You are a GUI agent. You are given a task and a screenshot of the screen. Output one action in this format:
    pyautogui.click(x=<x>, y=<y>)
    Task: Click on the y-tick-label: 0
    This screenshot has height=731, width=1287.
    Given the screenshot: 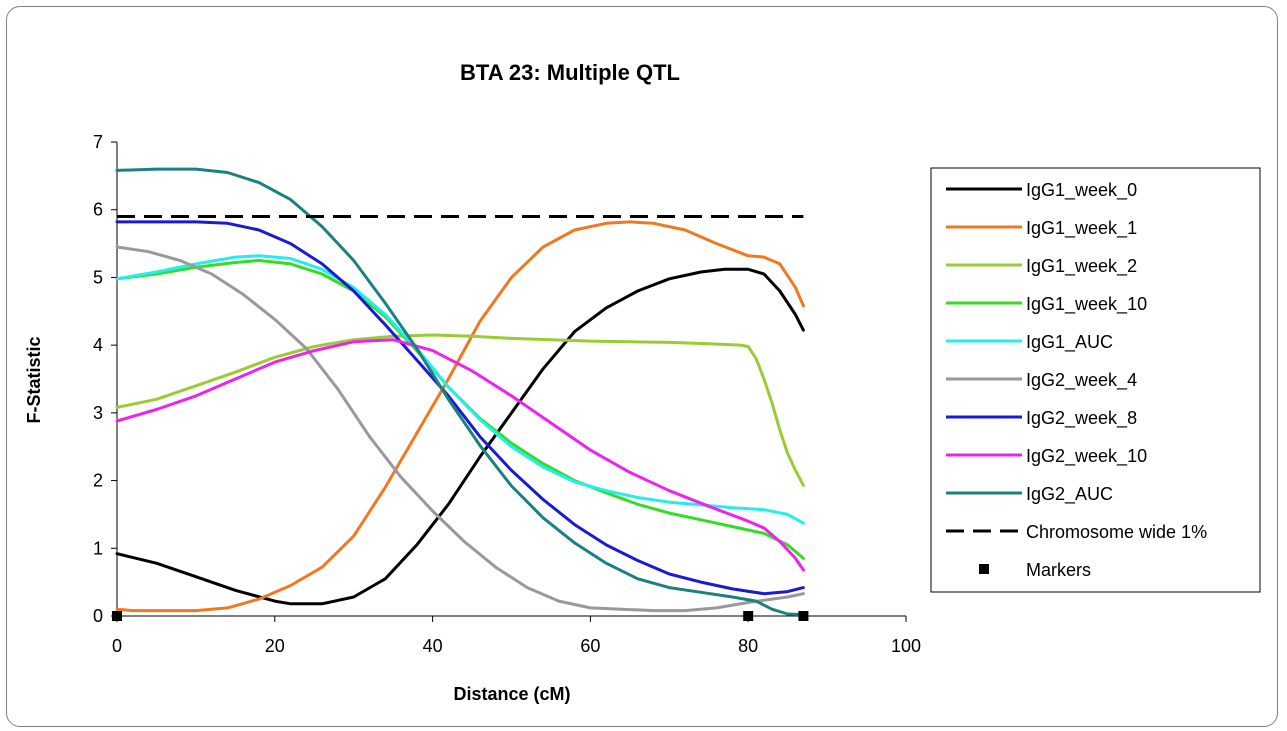 What is the action you would take?
    pyautogui.click(x=98, y=616)
    